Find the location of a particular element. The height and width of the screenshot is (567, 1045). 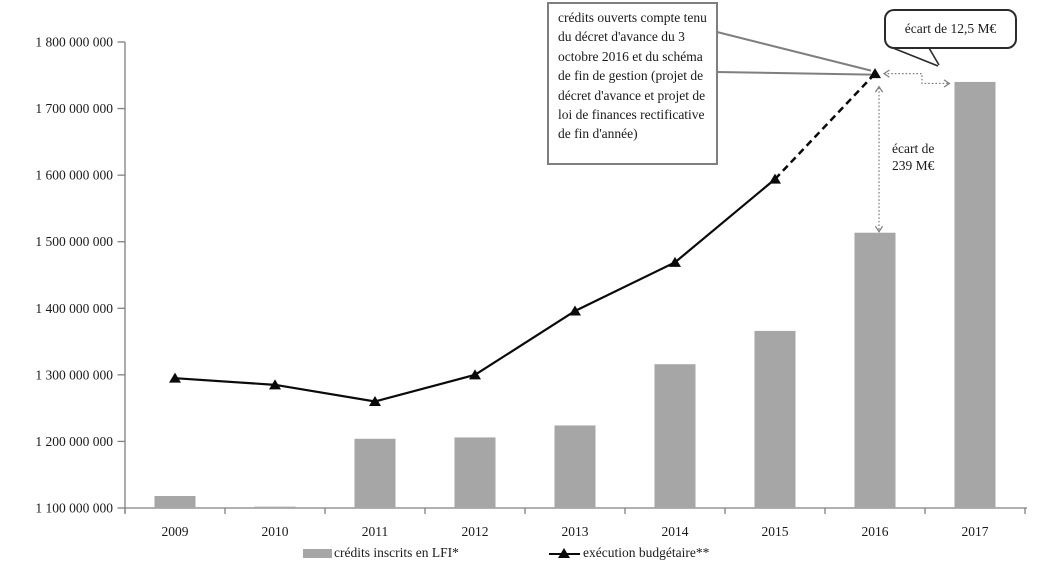

legend-line-swatch is located at coordinates (564, 552).